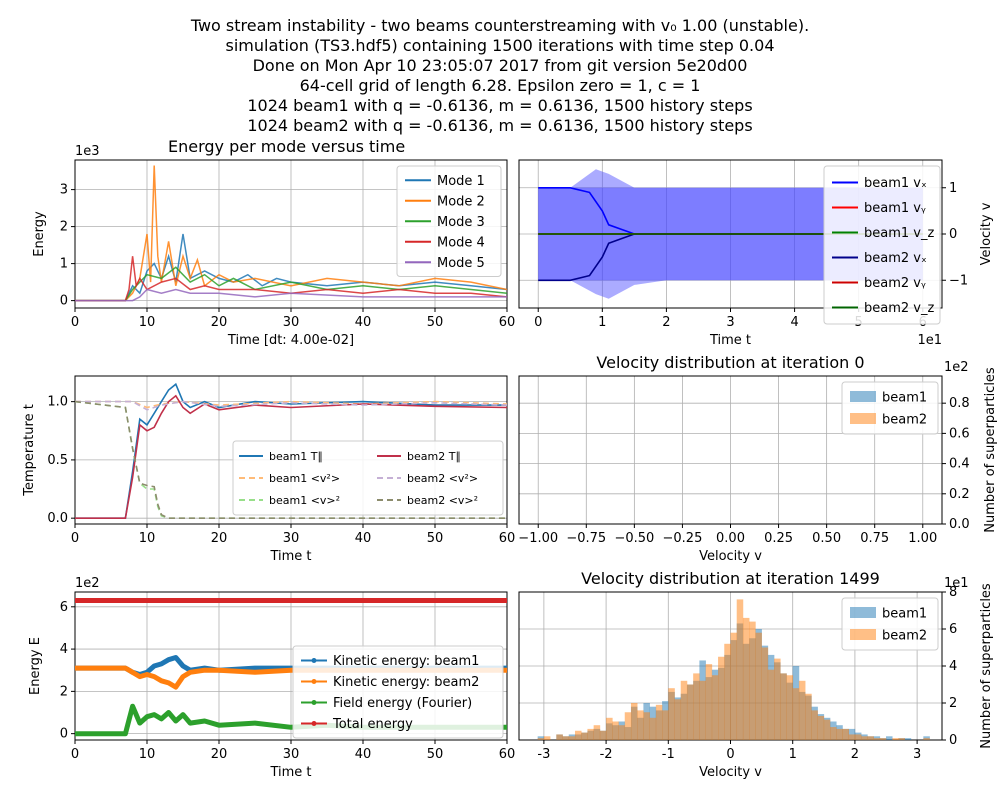  What do you see at coordinates (730, 538) in the screenshot?
I see `x-tick-label: 0.00` at bounding box center [730, 538].